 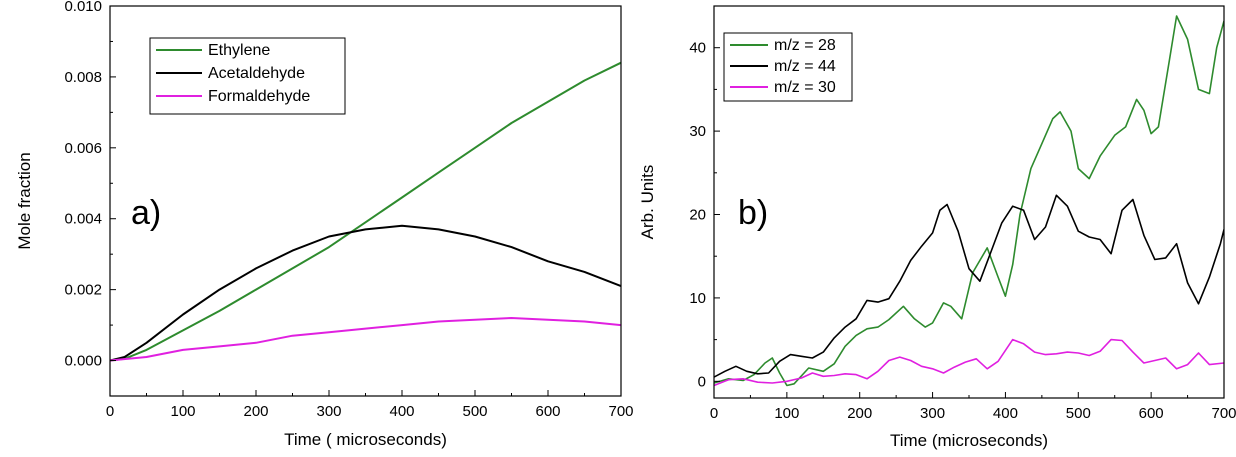 I want to click on chart-1-legend-label-2: m/z = 30, so click(x=805, y=87).